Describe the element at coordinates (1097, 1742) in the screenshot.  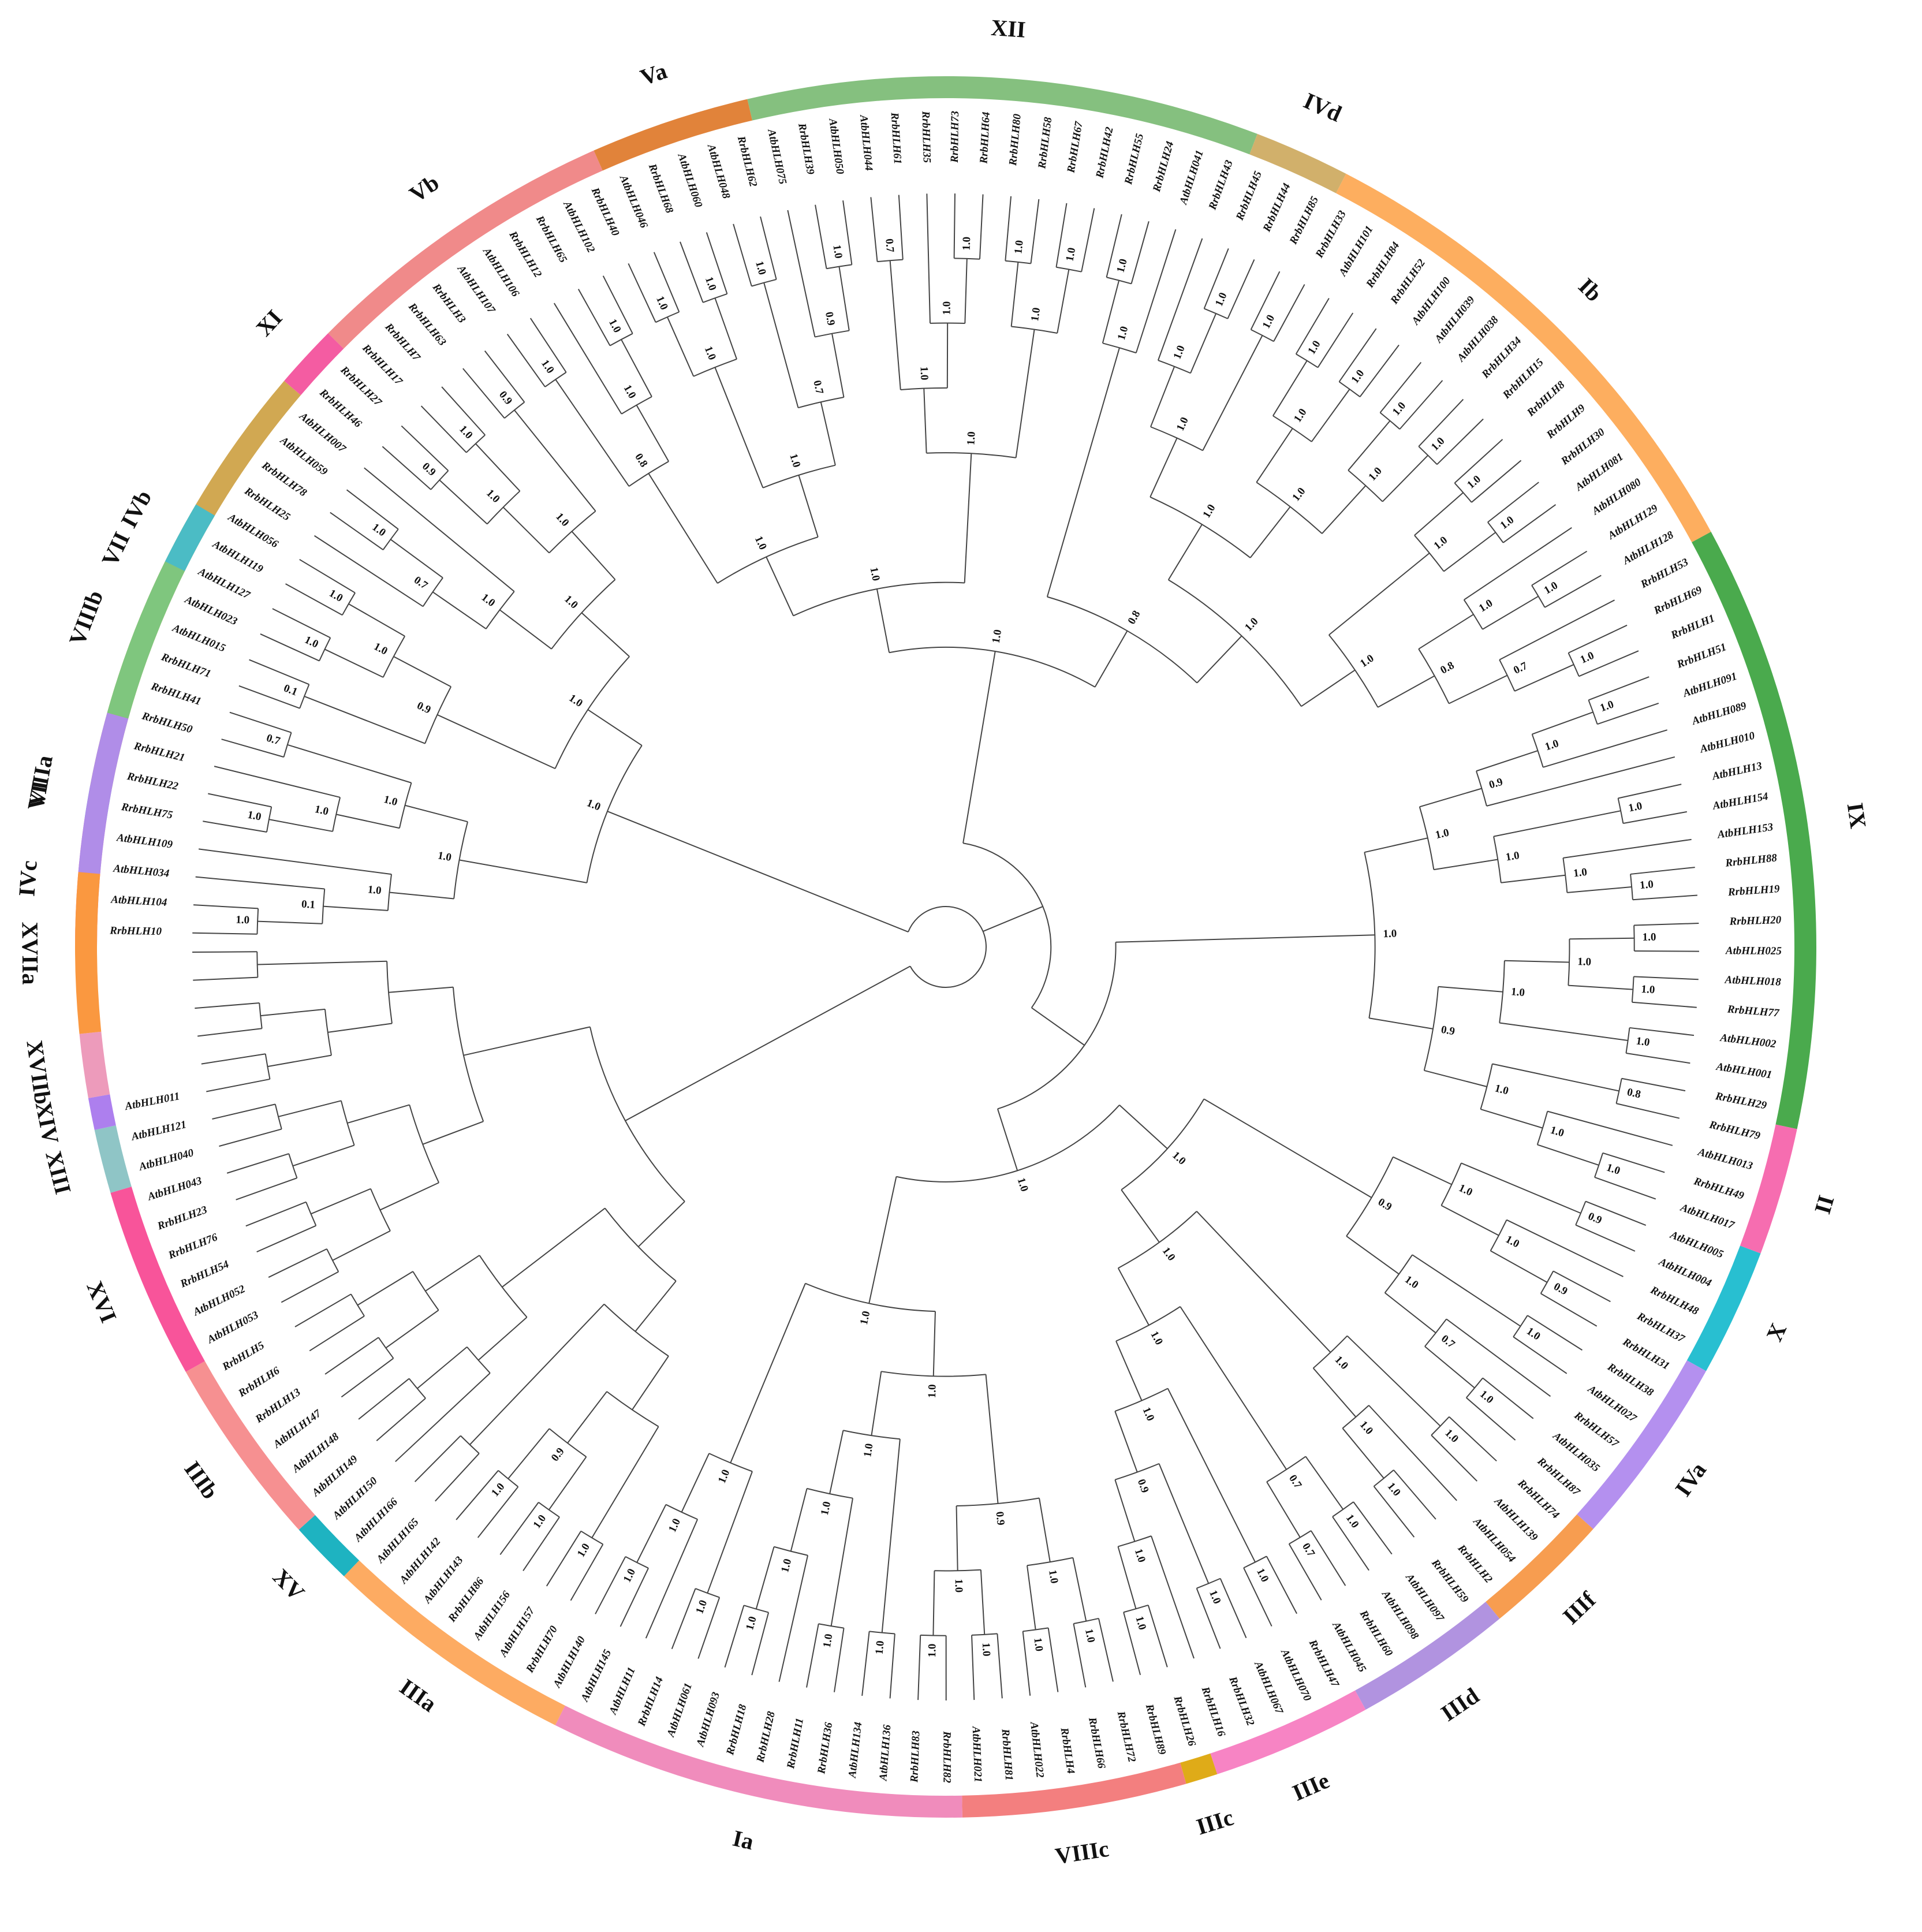
I see `leaf-label: RrbHLH66` at that location.